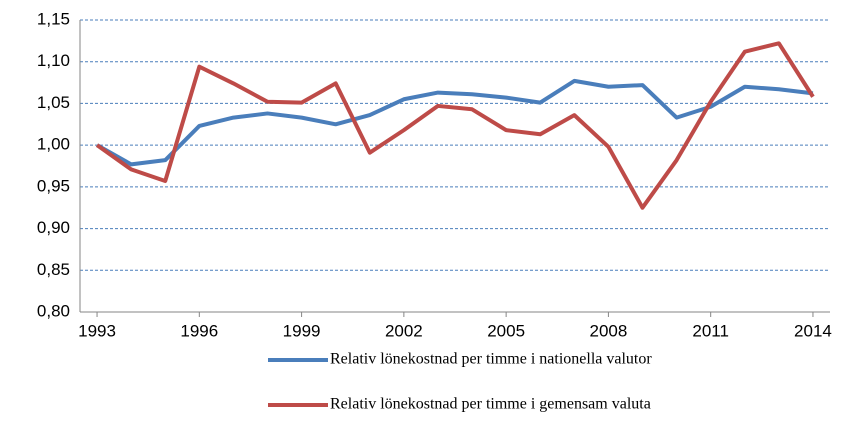 This screenshot has height=447, width=849. Describe the element at coordinates (53, 144) in the screenshot. I see `y-tick-label: 1,00` at that location.